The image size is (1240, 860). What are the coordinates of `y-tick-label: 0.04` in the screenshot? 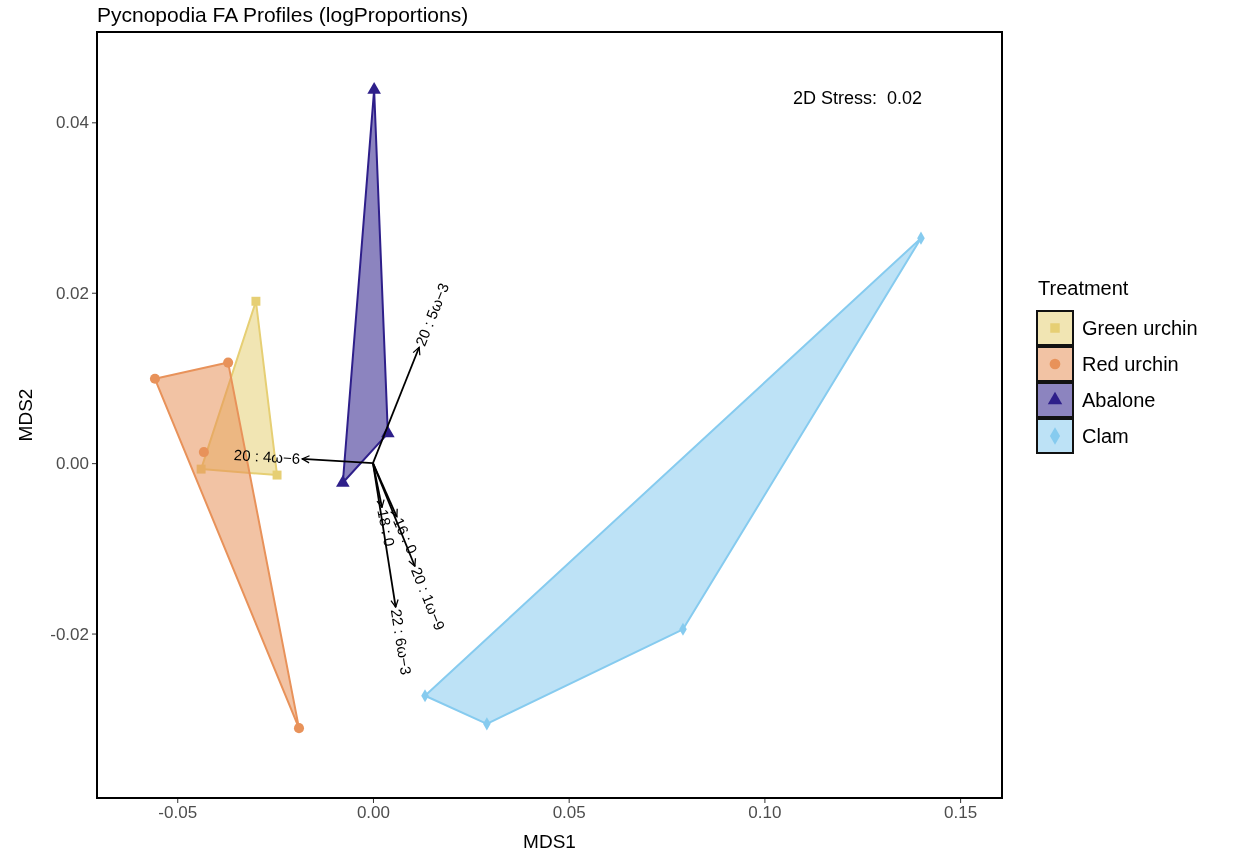 It's located at (72, 123).